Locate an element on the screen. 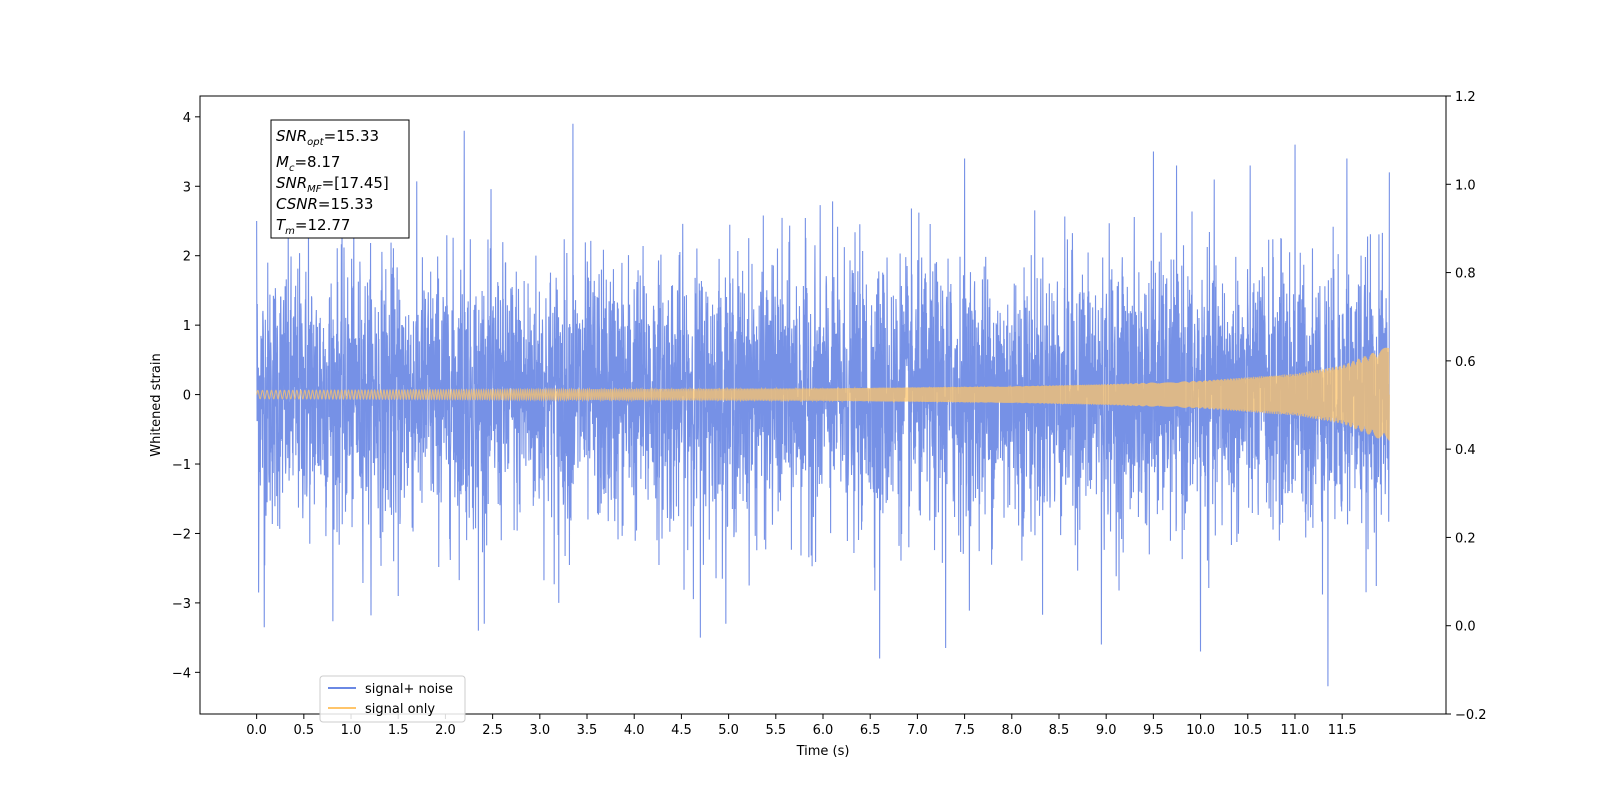 This screenshot has height=800, width=1600. mc-text: Mc=8.17 is located at coordinates (308, 163).